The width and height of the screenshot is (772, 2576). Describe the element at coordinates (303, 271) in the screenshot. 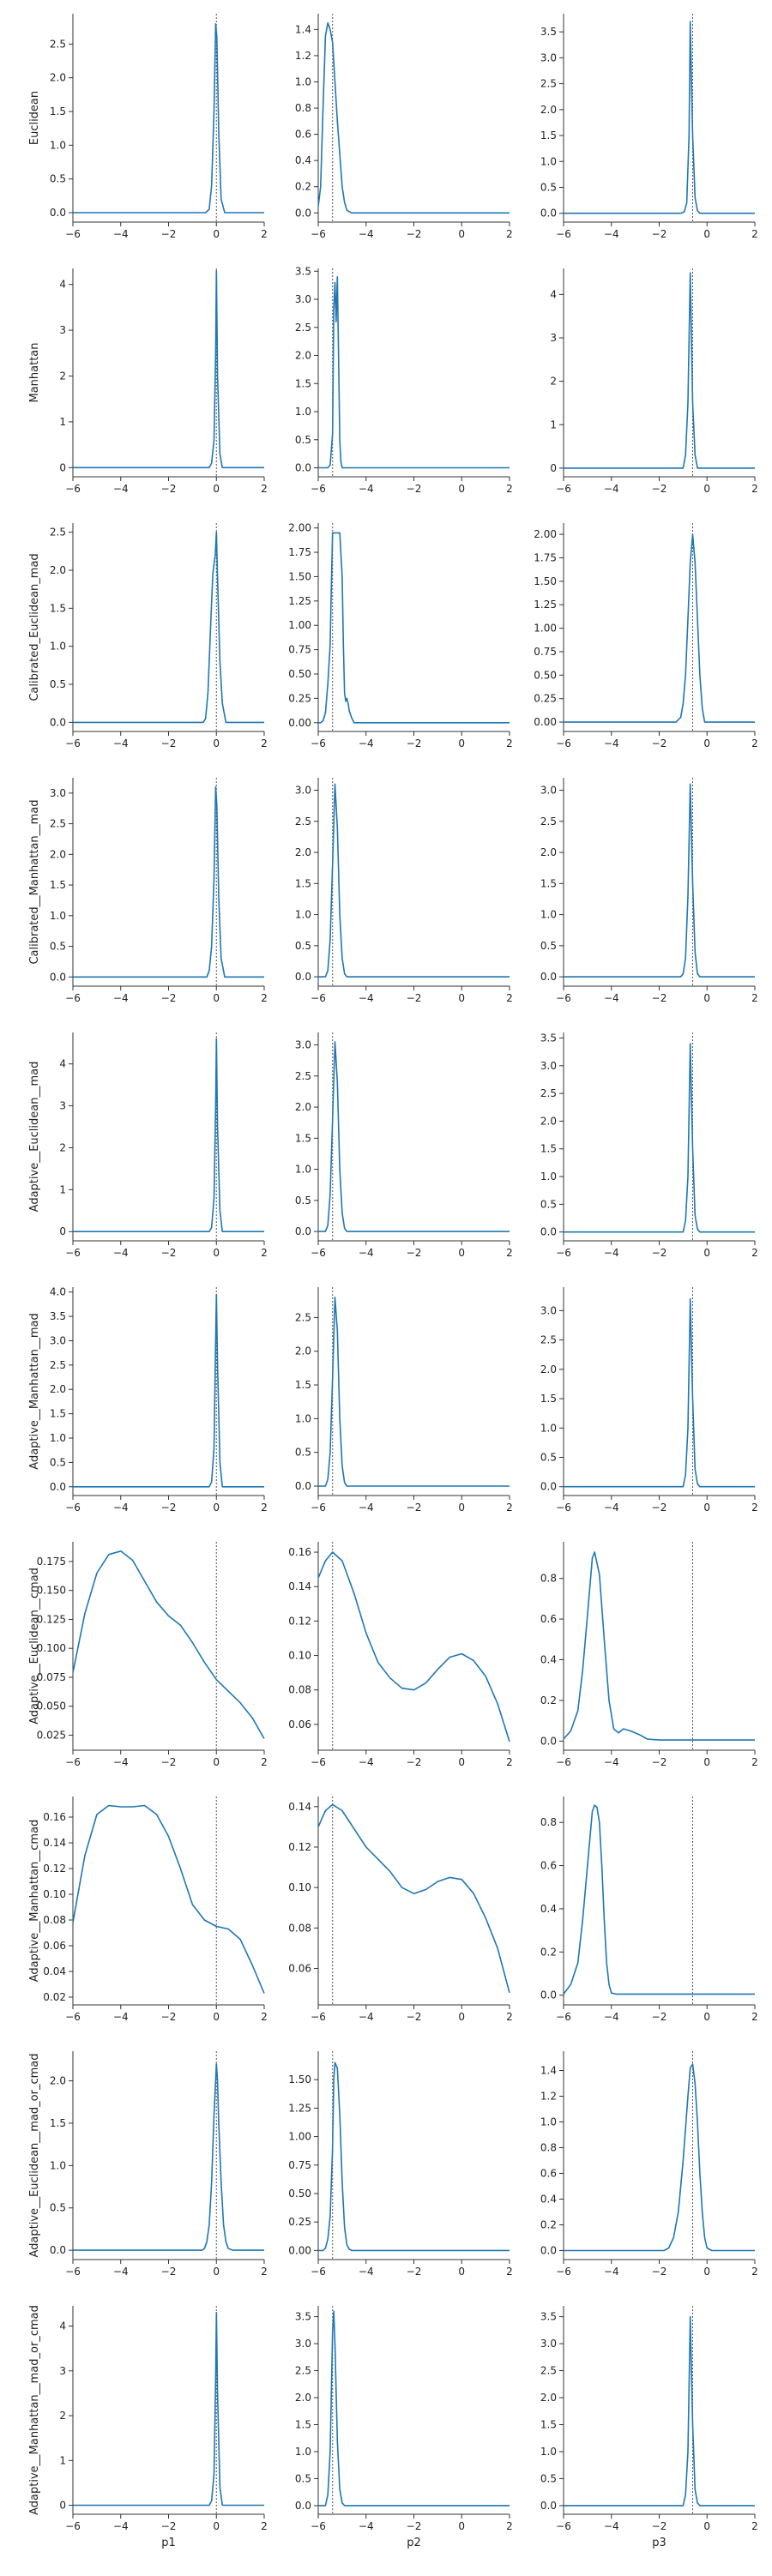

I see `y-tick-label: 3.5` at that location.